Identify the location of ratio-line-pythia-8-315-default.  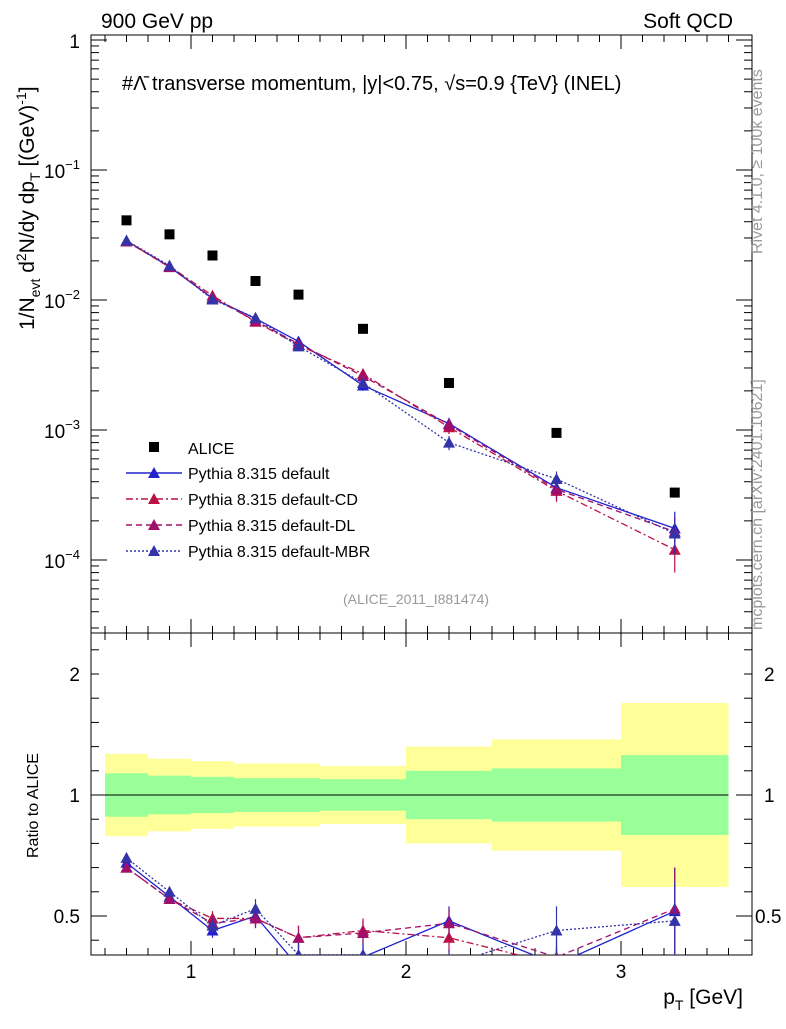
(401, 908).